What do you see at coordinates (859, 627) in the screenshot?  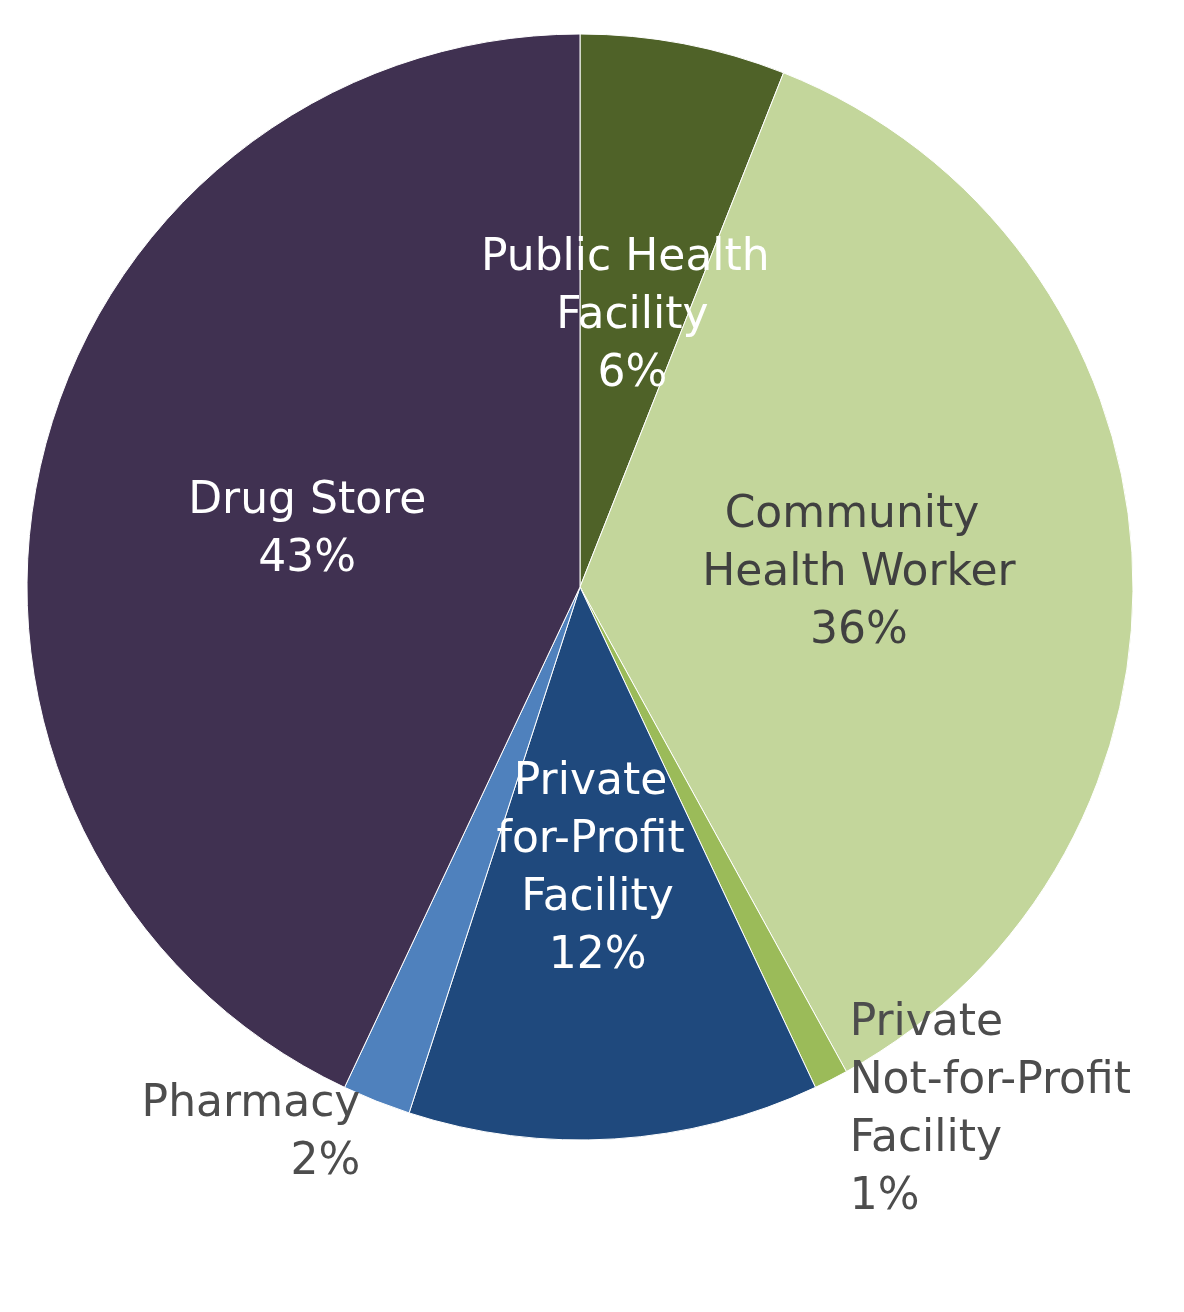 I see `data-label: 36%` at bounding box center [859, 627].